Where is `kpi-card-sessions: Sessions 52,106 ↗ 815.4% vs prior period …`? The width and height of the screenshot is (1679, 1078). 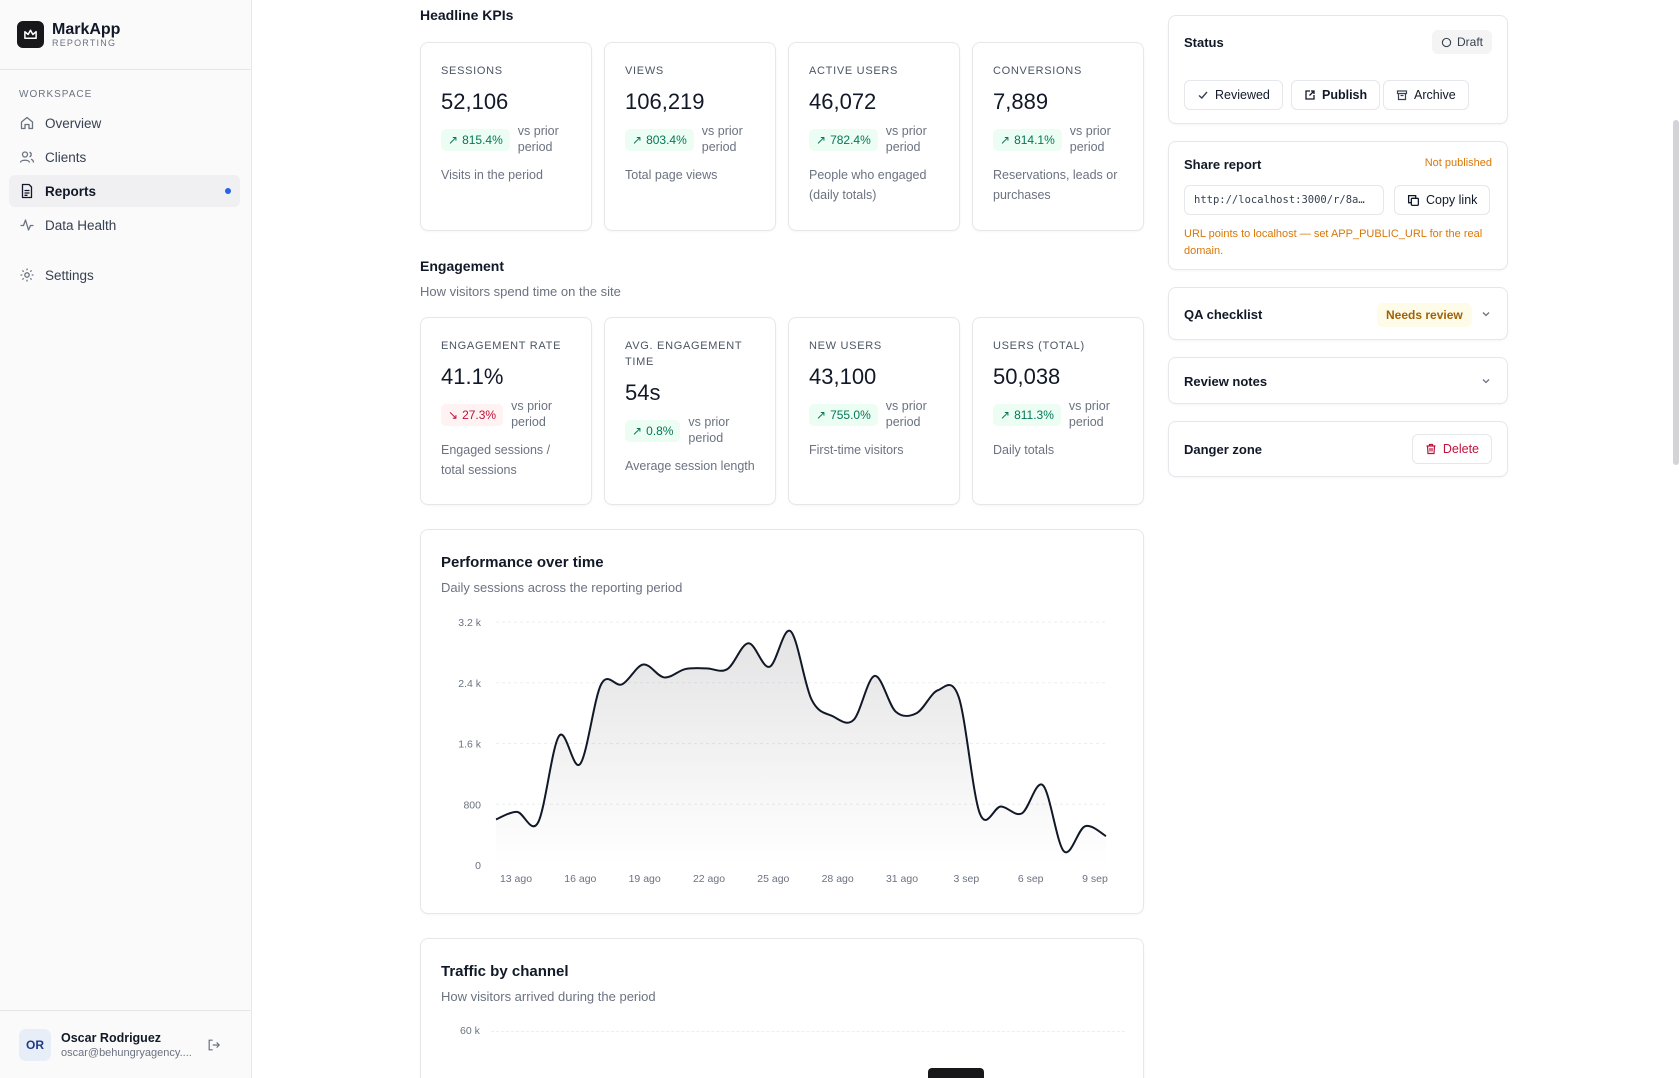
kpi-card-sessions: Sessions 52,106 ↗ 815.4% vs prior period … is located at coordinates (506, 136).